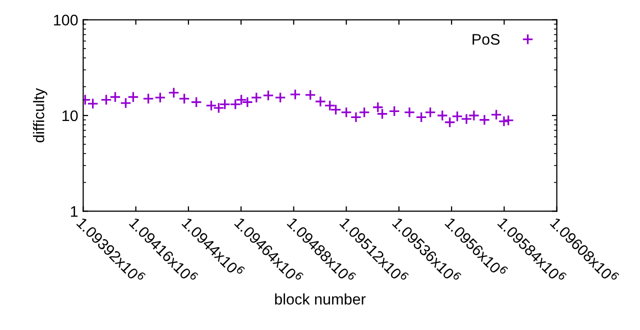  I want to click on y-axis-title: difficulty, so click(40, 115).